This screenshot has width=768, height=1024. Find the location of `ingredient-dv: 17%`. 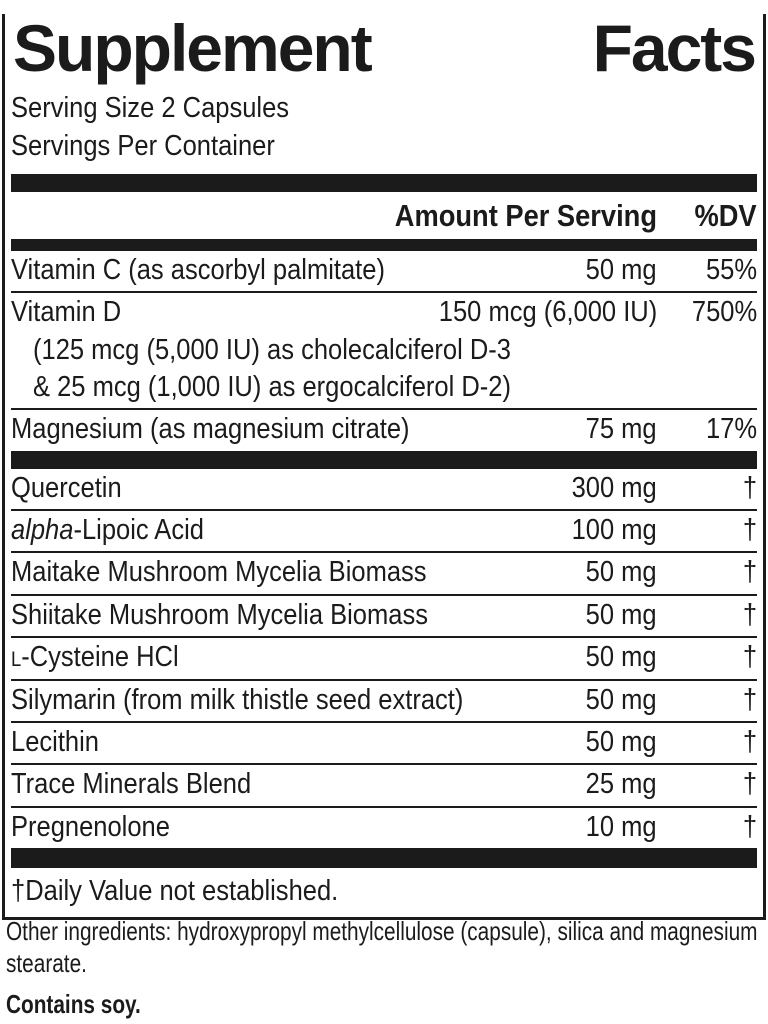

ingredient-dv: 17% is located at coordinates (731, 429).